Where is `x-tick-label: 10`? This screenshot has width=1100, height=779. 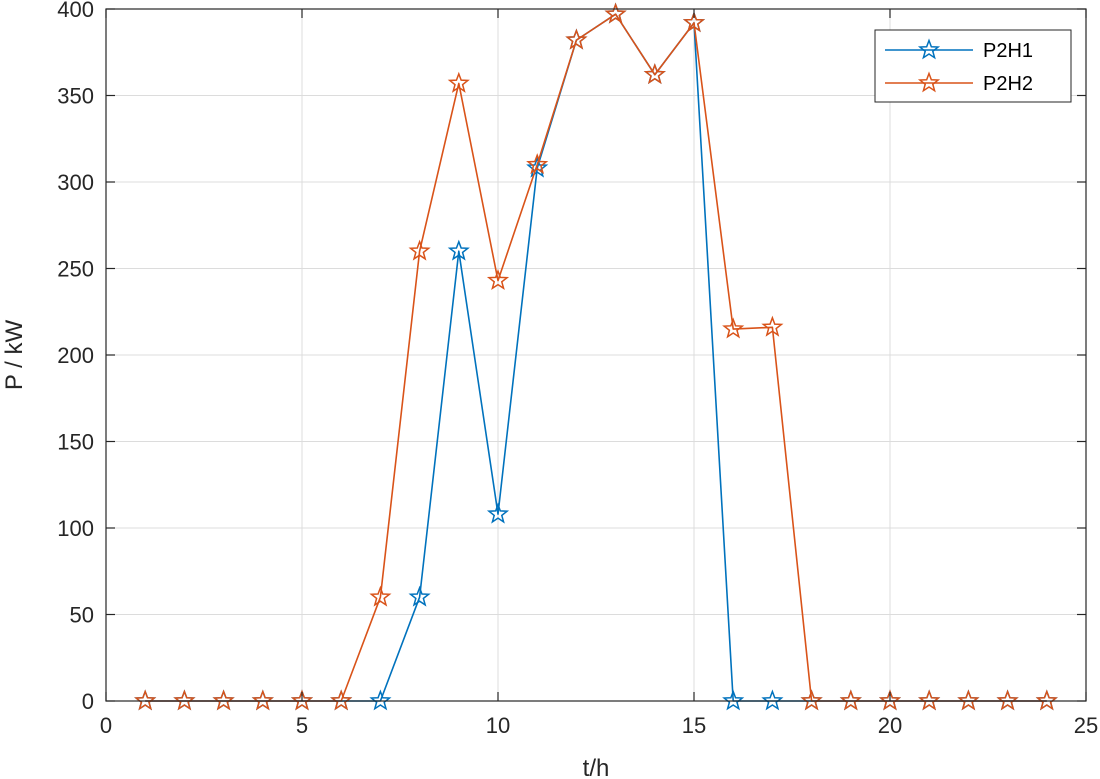
x-tick-label: 10 is located at coordinates (498, 725).